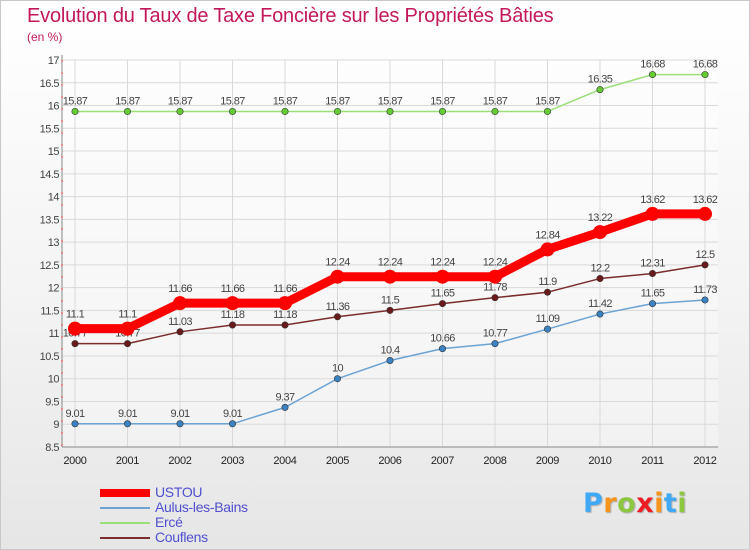 The image size is (750, 550). What do you see at coordinates (54, 152) in the screenshot?
I see `y-tick-label: 15` at bounding box center [54, 152].